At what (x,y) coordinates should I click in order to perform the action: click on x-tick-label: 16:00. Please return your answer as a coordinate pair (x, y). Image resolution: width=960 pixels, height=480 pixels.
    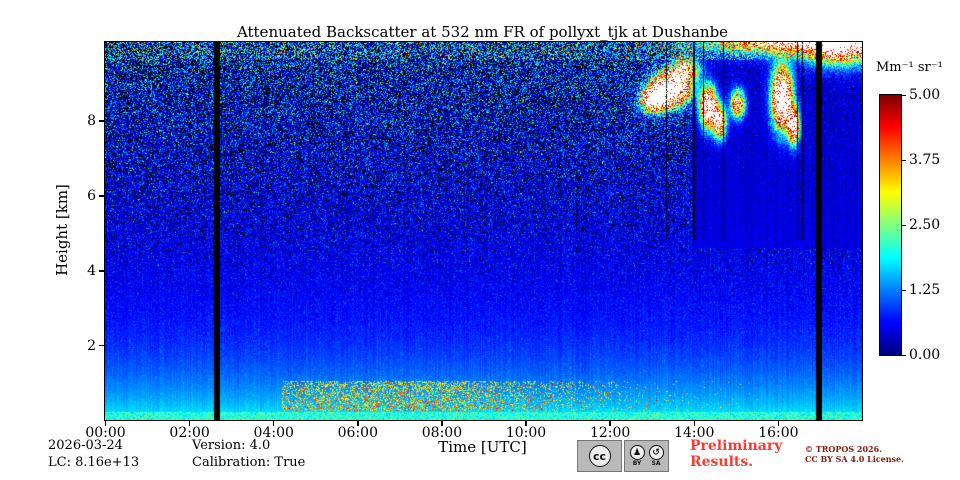
    Looking at the image, I should click on (778, 433).